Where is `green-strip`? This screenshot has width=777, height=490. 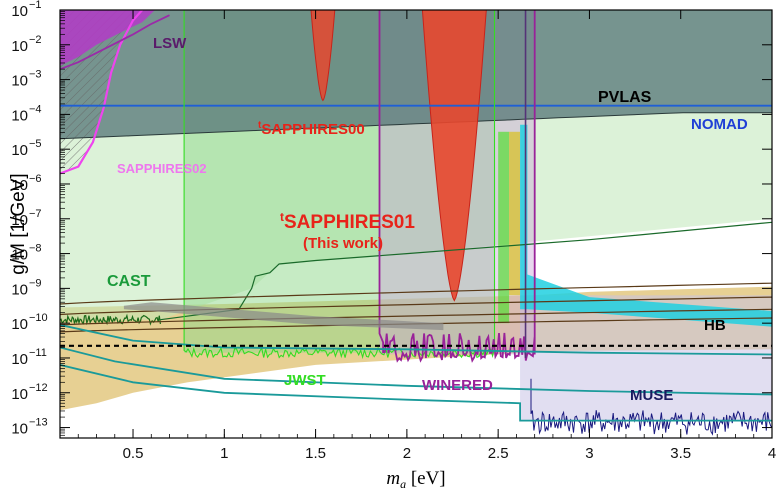 green-strip is located at coordinates (504, 227).